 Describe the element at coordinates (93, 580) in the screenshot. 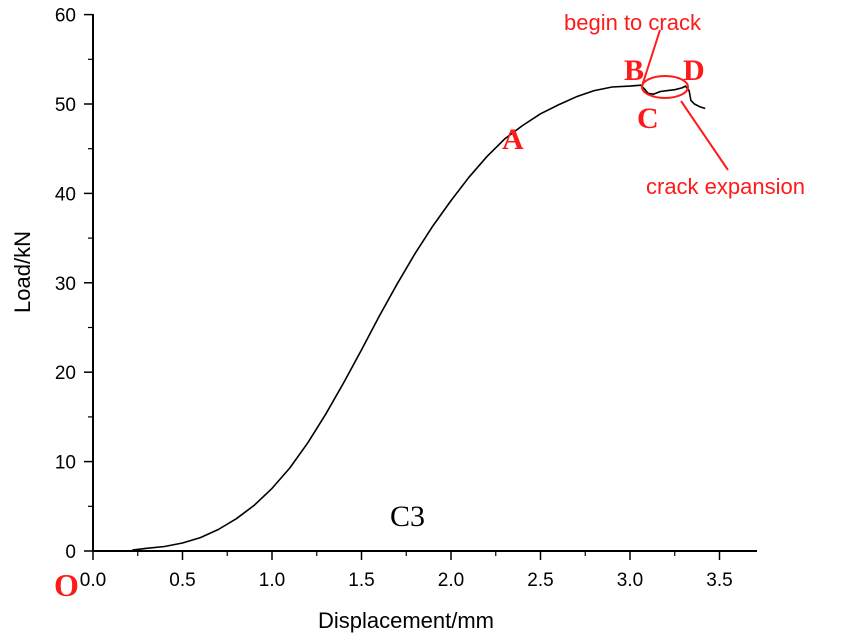

I see `x-tick-label: 0.0` at that location.